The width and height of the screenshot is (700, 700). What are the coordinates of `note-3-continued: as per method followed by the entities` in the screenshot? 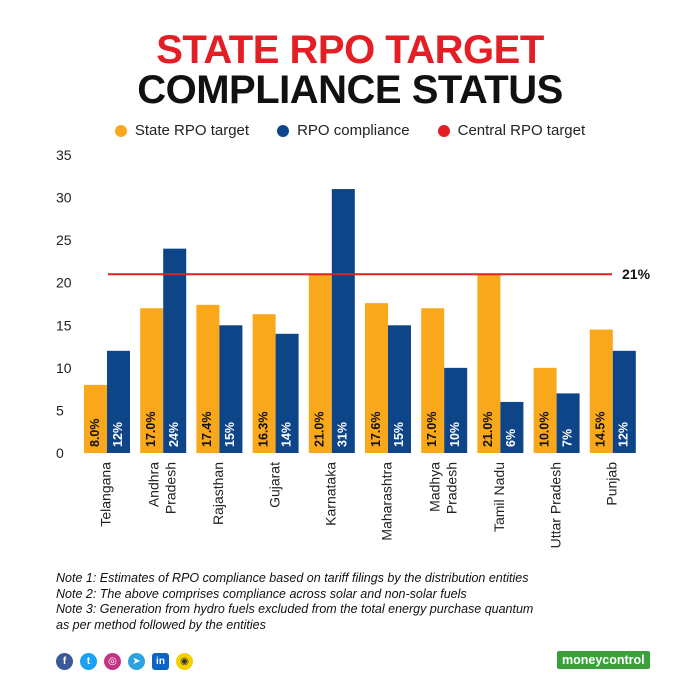 It's located at (161, 624).